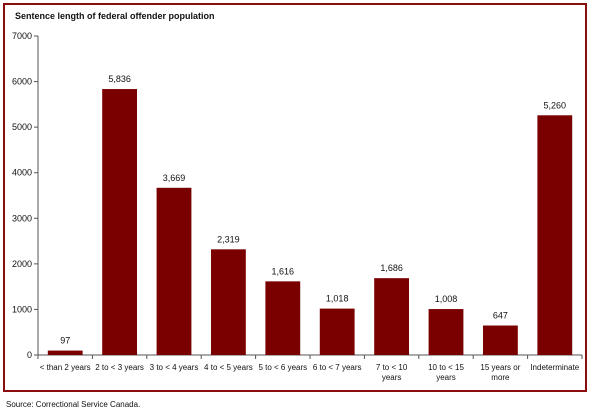 This screenshot has height=414, width=593. Describe the element at coordinates (22, 127) in the screenshot. I see `y-tick-label: 5000` at that location.